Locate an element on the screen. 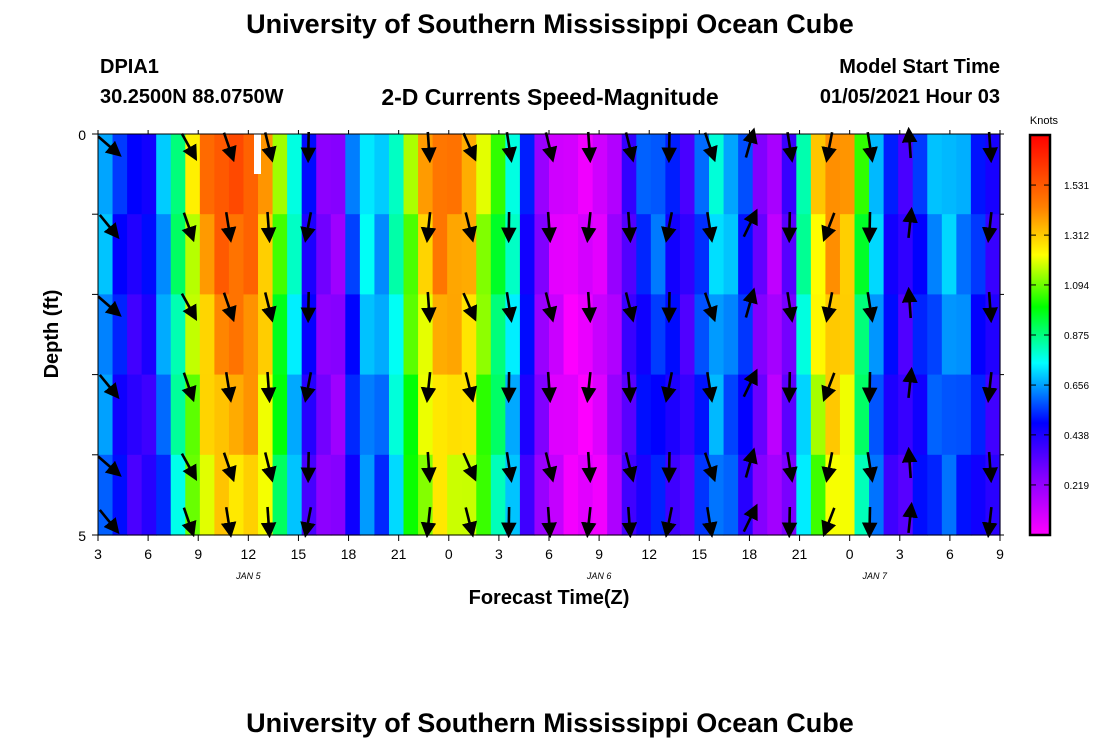 The image size is (1100, 750). x-tick-label: 15 is located at coordinates (700, 554).